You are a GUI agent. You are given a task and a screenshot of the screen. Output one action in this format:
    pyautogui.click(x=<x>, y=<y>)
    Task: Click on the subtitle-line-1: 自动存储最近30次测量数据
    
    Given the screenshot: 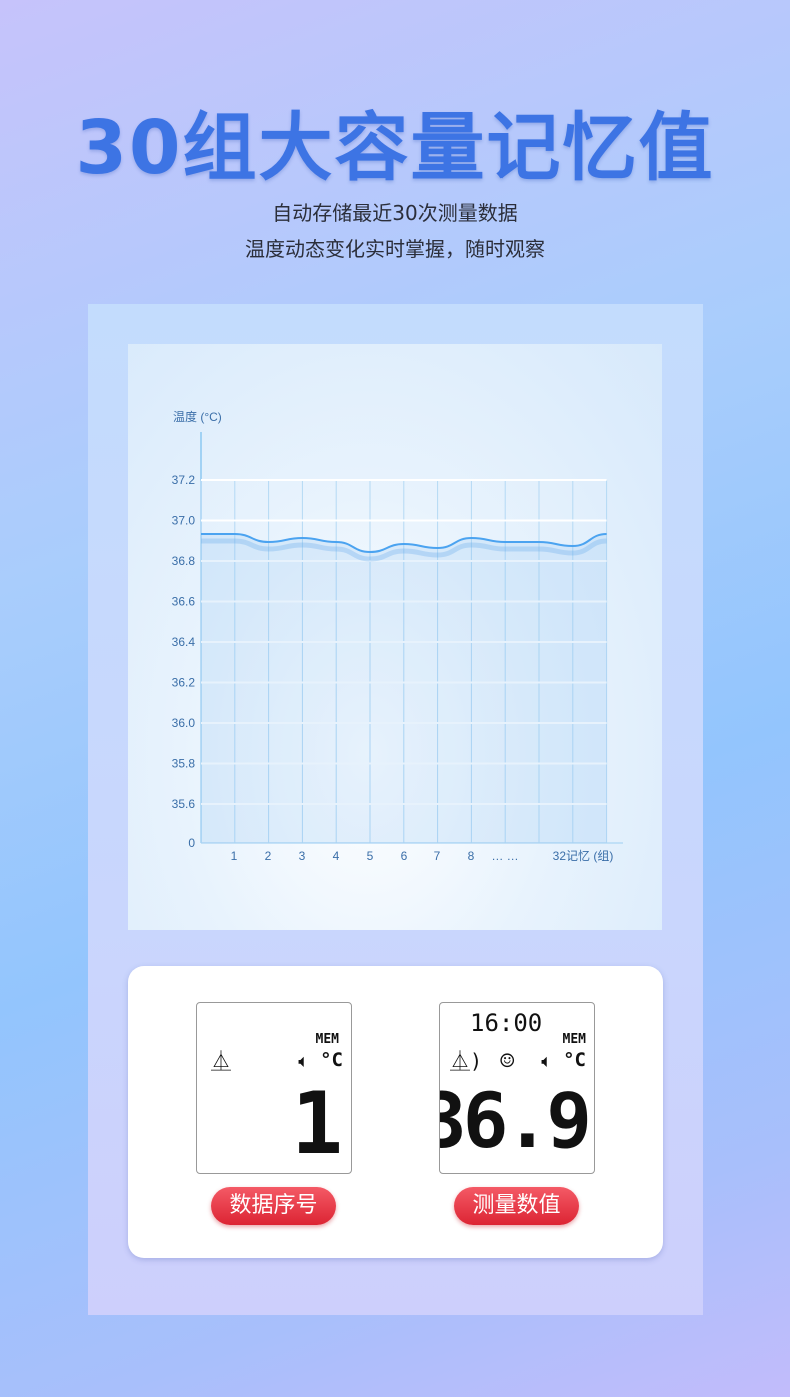 What is the action you would take?
    pyautogui.click(x=395, y=213)
    